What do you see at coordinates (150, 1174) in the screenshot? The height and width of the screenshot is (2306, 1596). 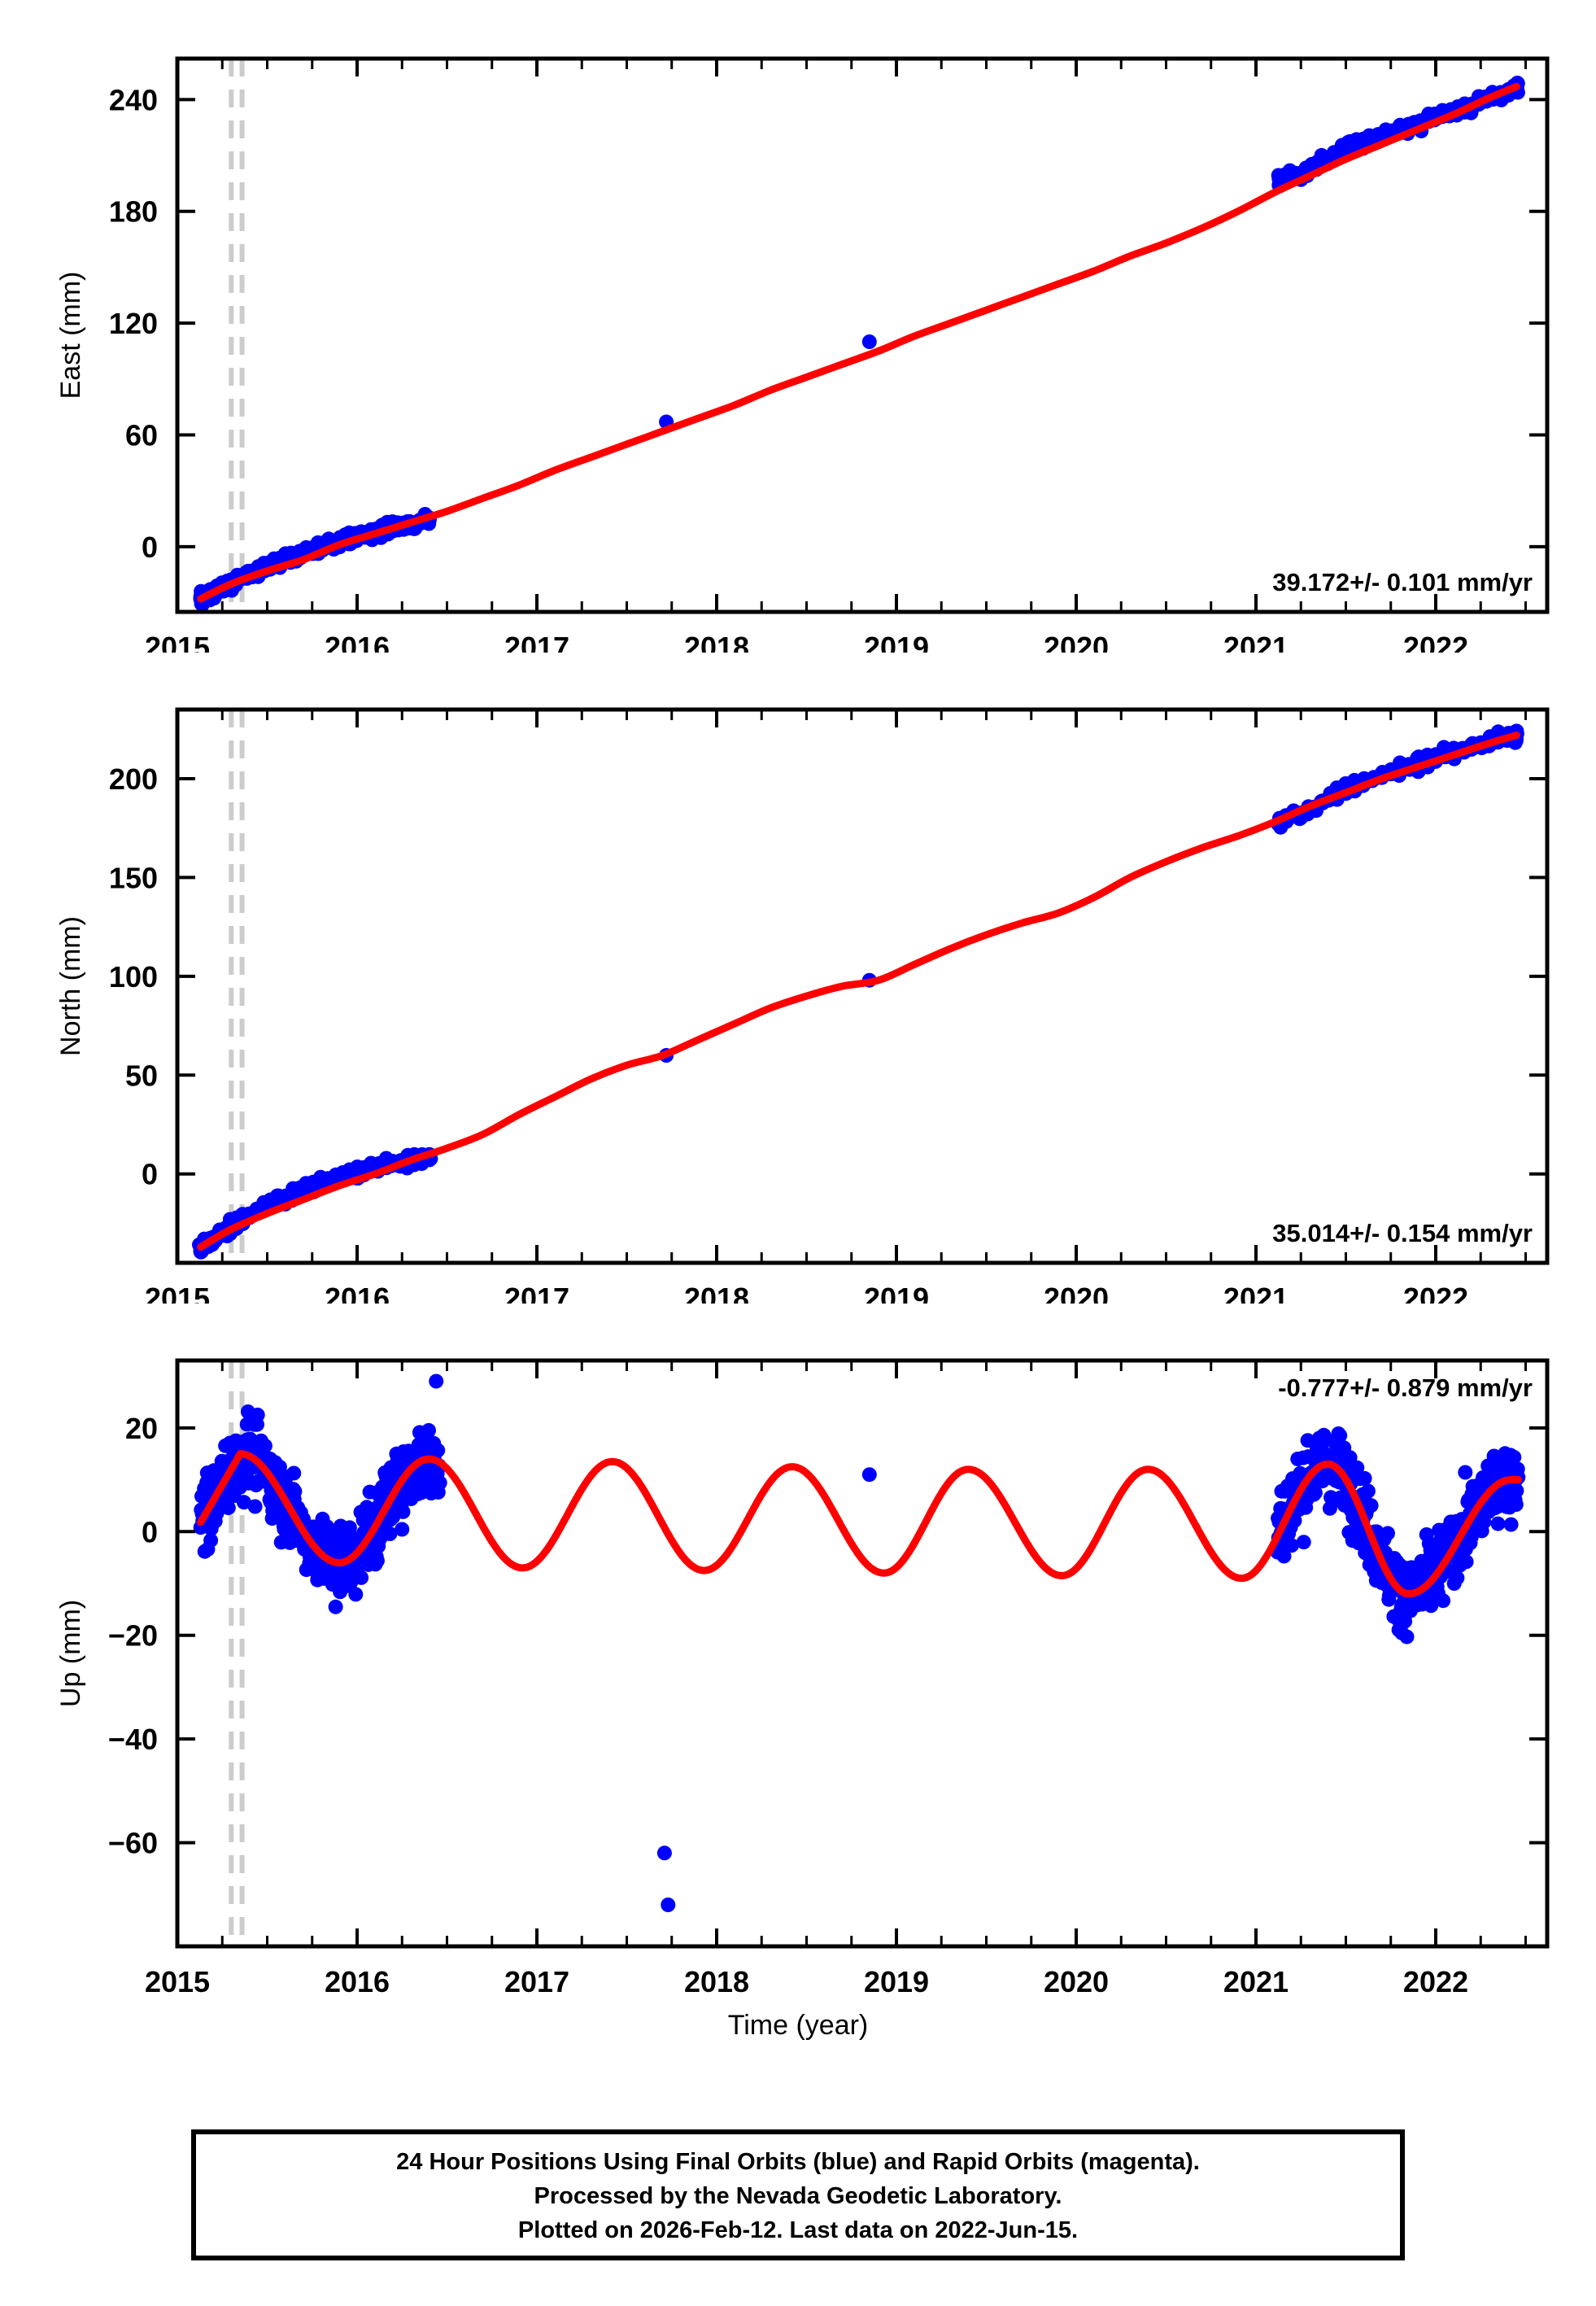 I see `ytick-label-north-0: 0` at bounding box center [150, 1174].